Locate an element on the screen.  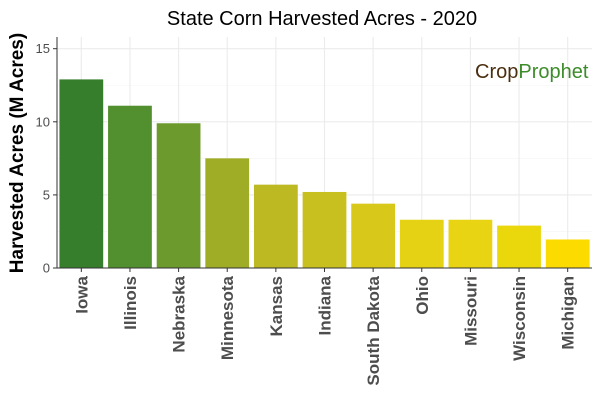
bar-michigan is located at coordinates (567, 253).